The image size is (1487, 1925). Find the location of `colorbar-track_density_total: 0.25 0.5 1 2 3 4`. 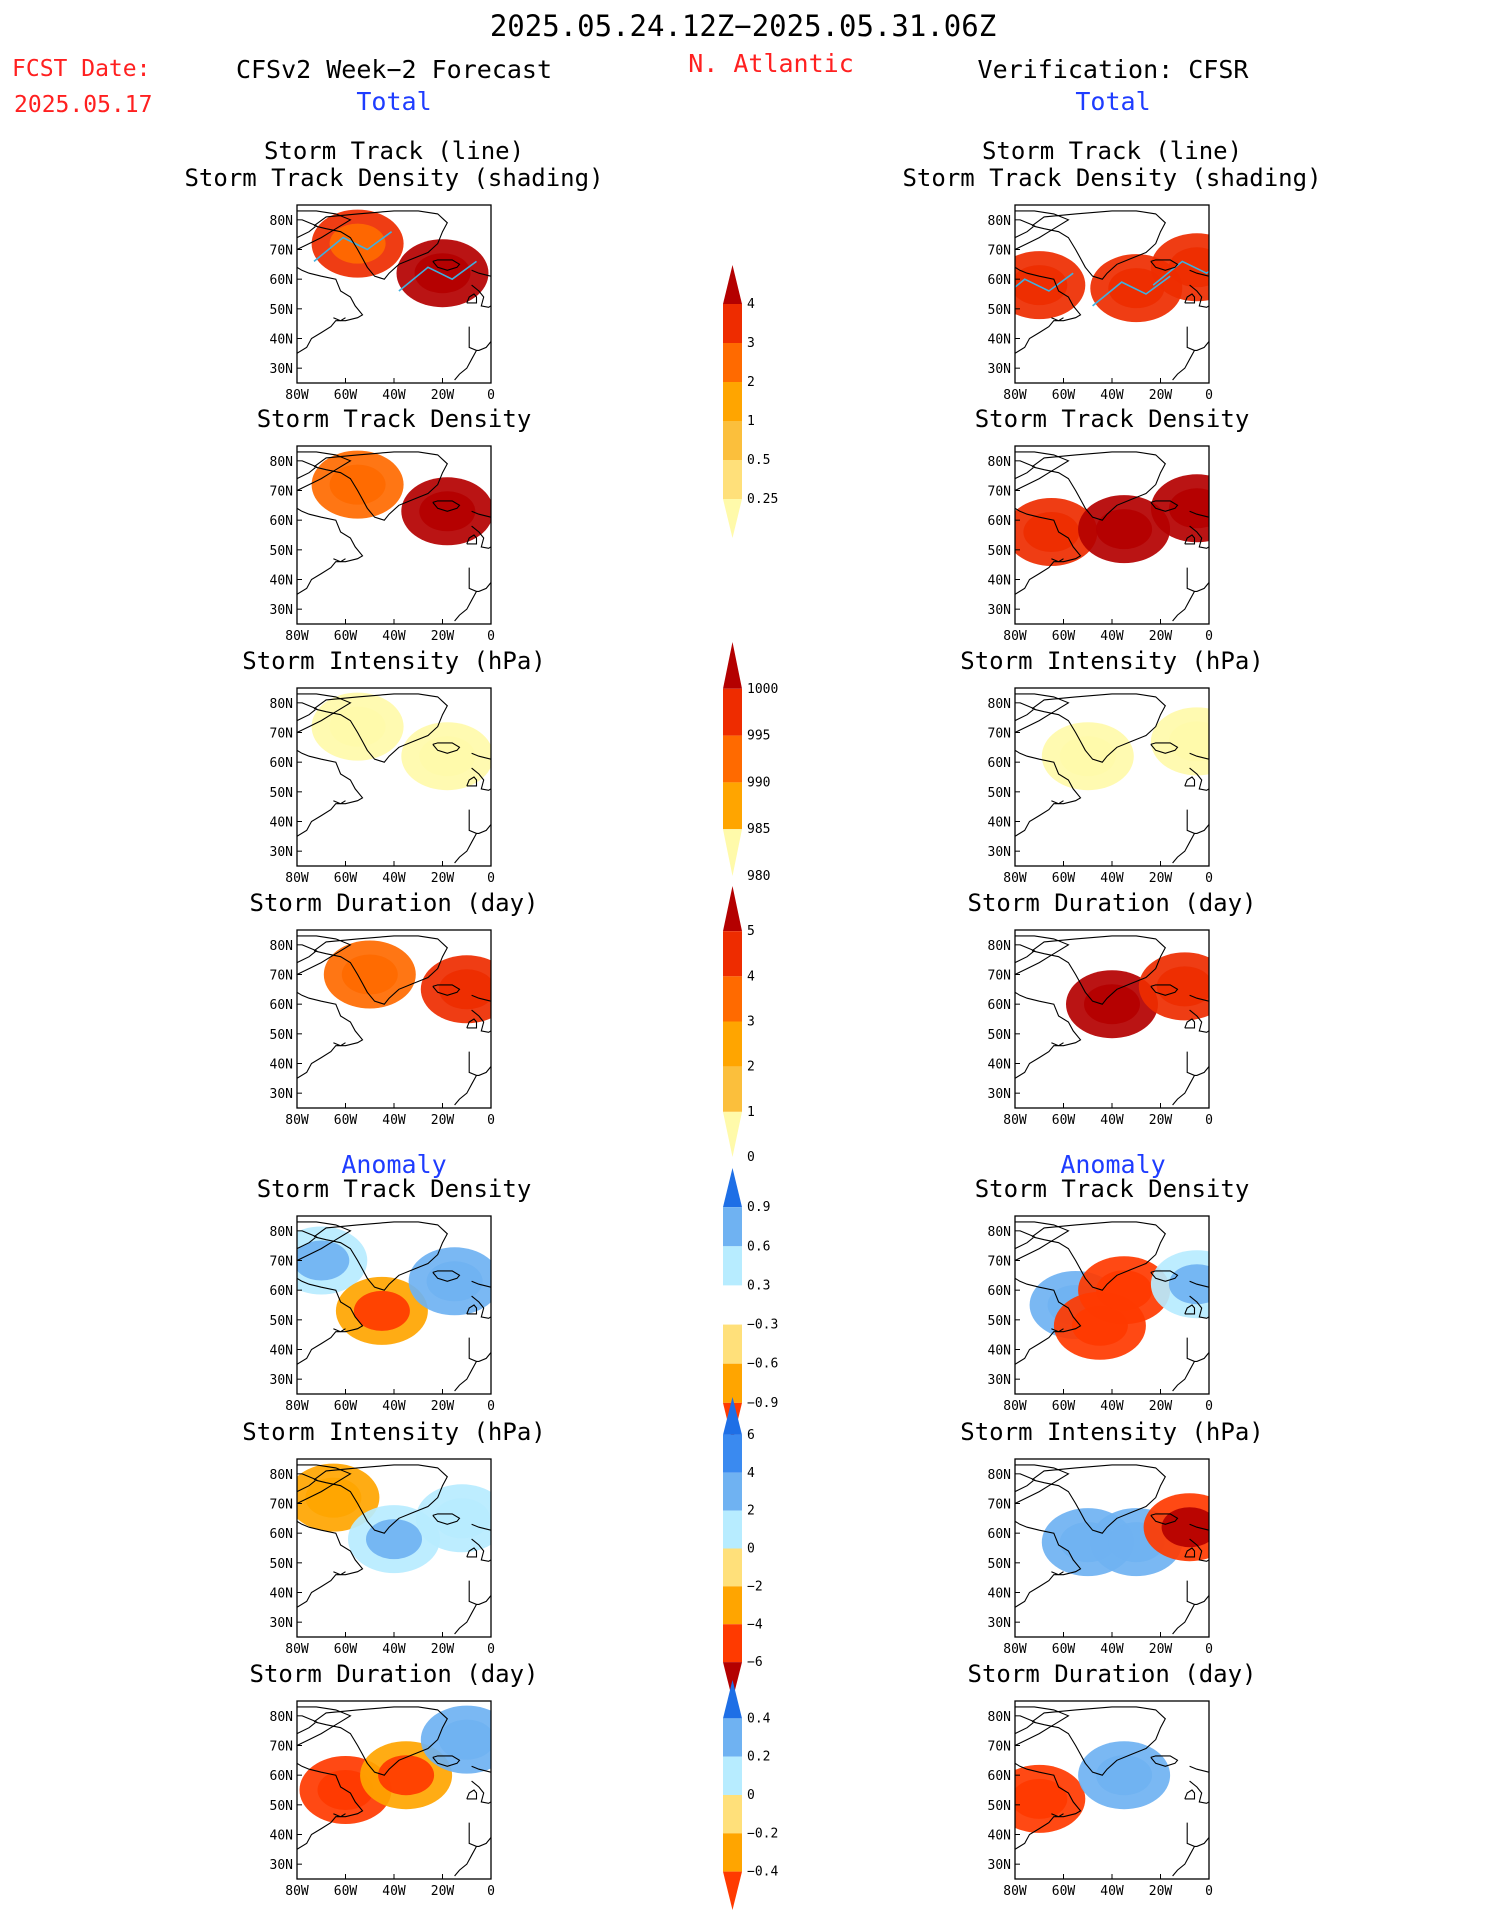

colorbar-track_density_total: 0.25 0.5 1 2 3 4 is located at coordinates (750, 401).